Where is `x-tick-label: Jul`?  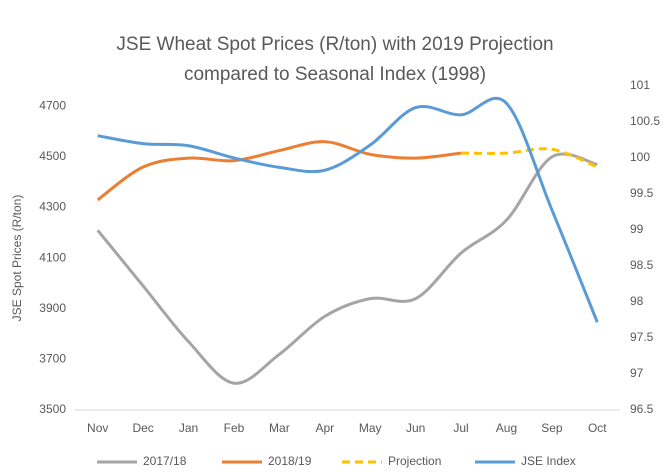
x-tick-label: Jul is located at coordinates (460, 428).